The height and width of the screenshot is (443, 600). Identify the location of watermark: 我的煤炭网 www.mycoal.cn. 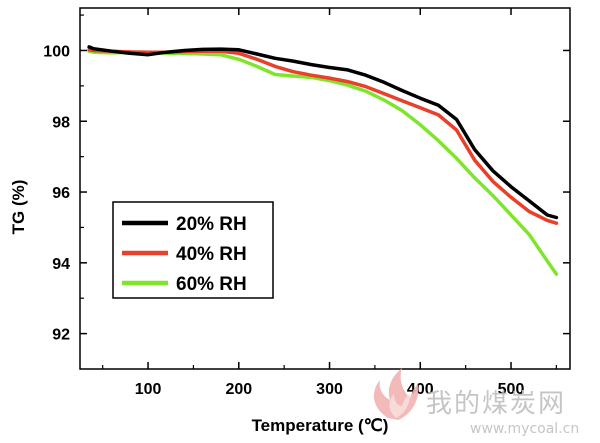
(476, 402).